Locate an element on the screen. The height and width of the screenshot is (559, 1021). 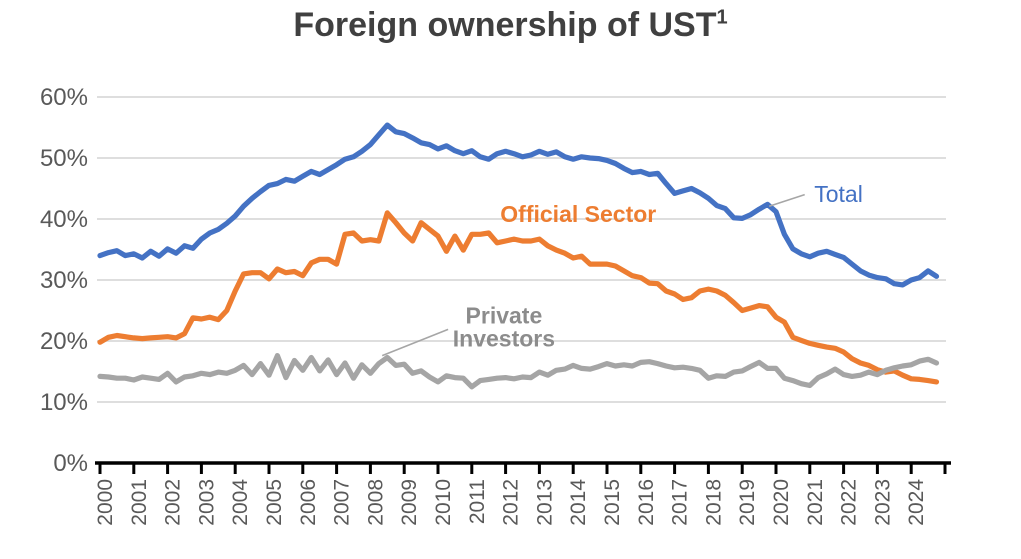
x-tick-label: 2006 is located at coordinates (308, 502).